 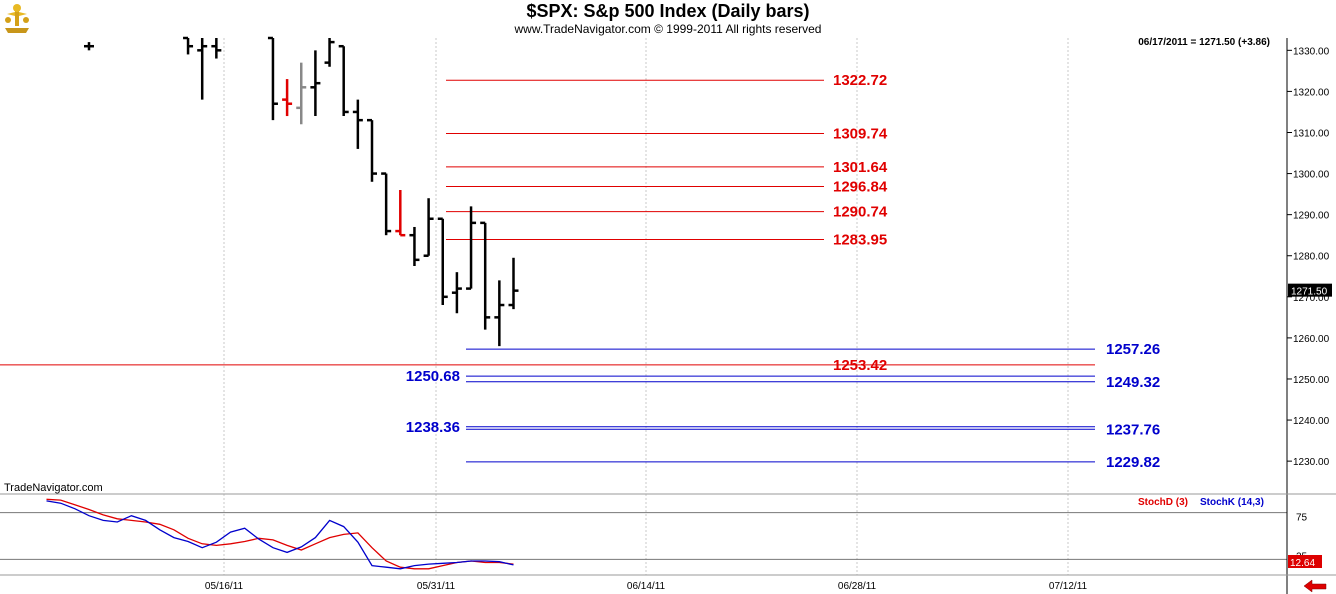 I want to click on trade-navigator-logo-icon, so click(x=17, y=18).